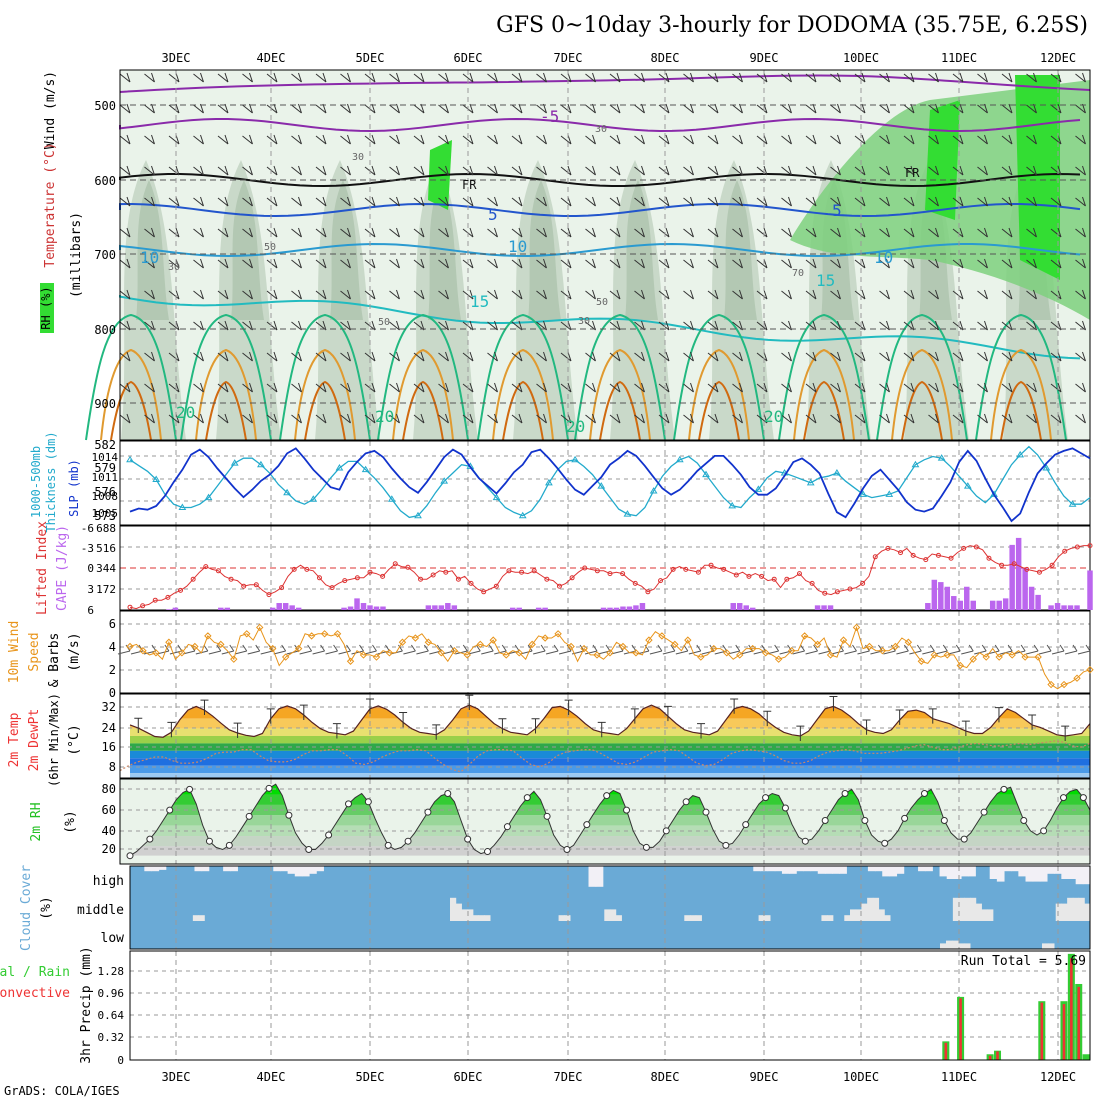 Image resolution: width=1100 pixels, height=1104 pixels. What do you see at coordinates (109, 831) in the screenshot?
I see `rh-tick: 40` at bounding box center [109, 831].